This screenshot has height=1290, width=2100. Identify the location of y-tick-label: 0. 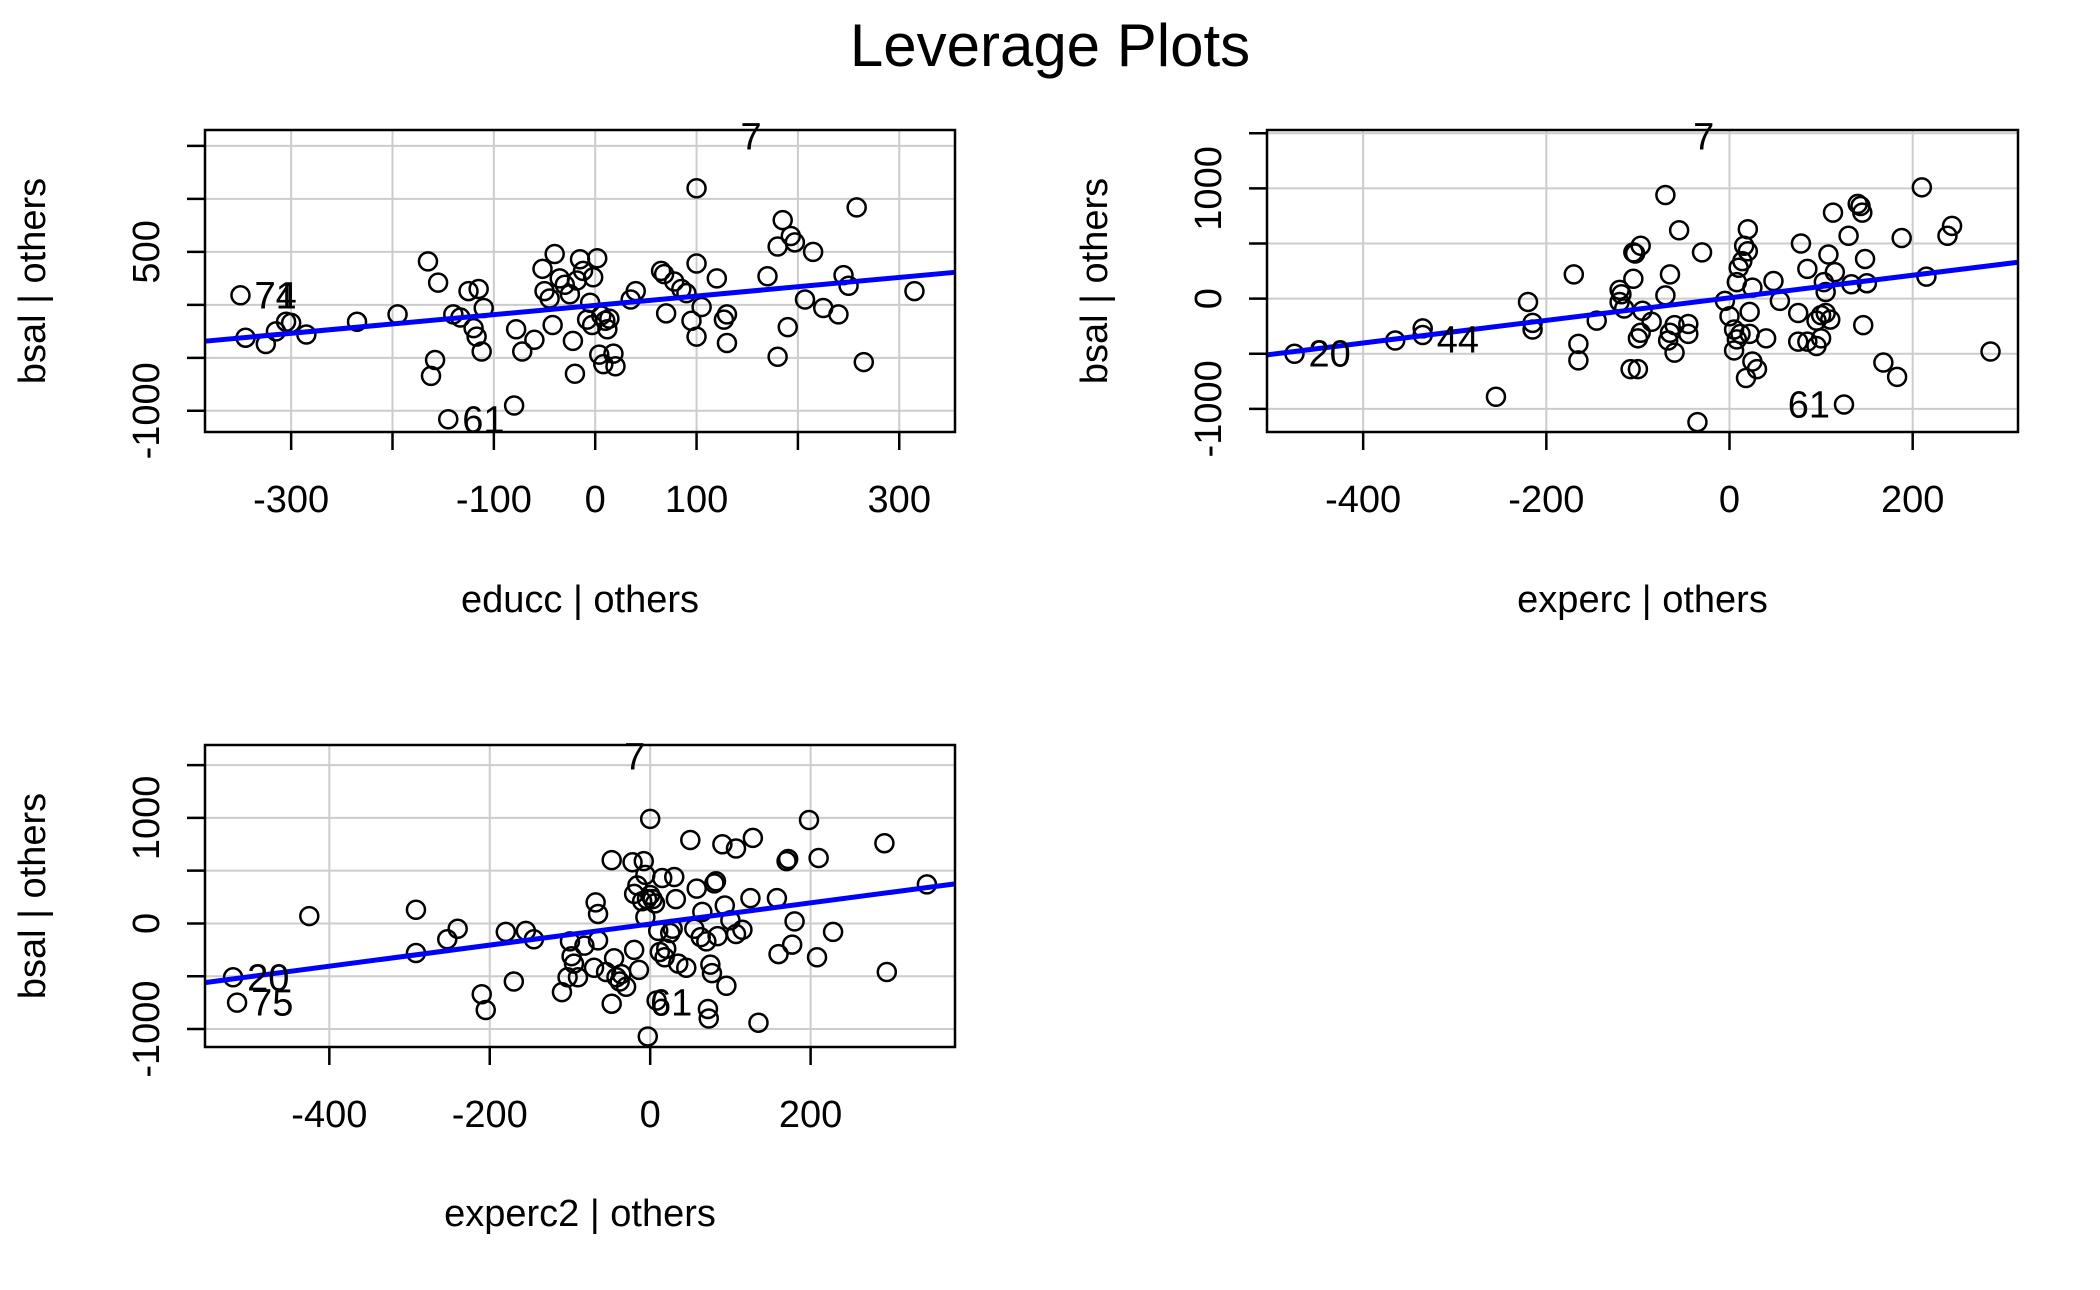
(1209, 298).